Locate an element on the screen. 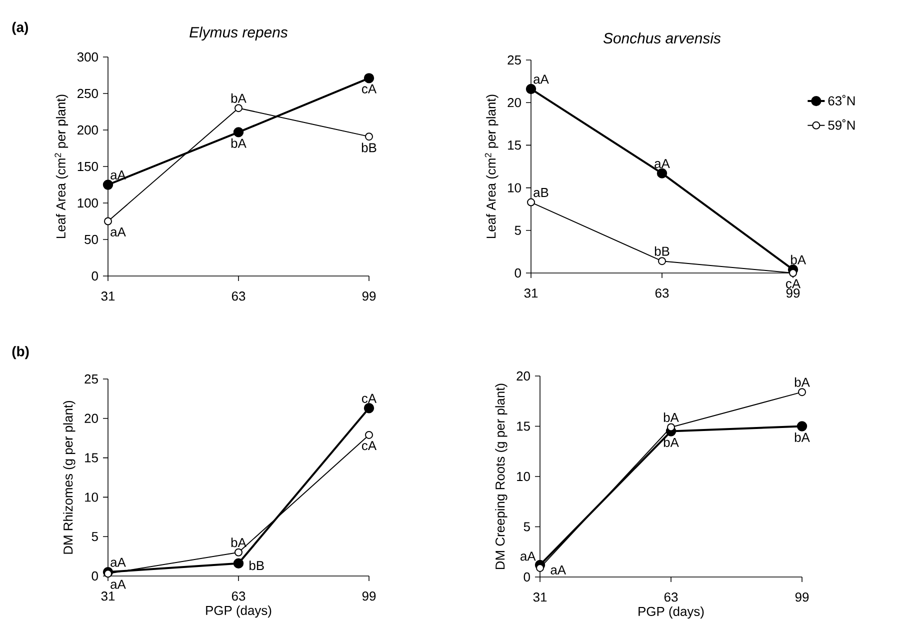  legend-label: 59˚N is located at coordinates (841, 124).